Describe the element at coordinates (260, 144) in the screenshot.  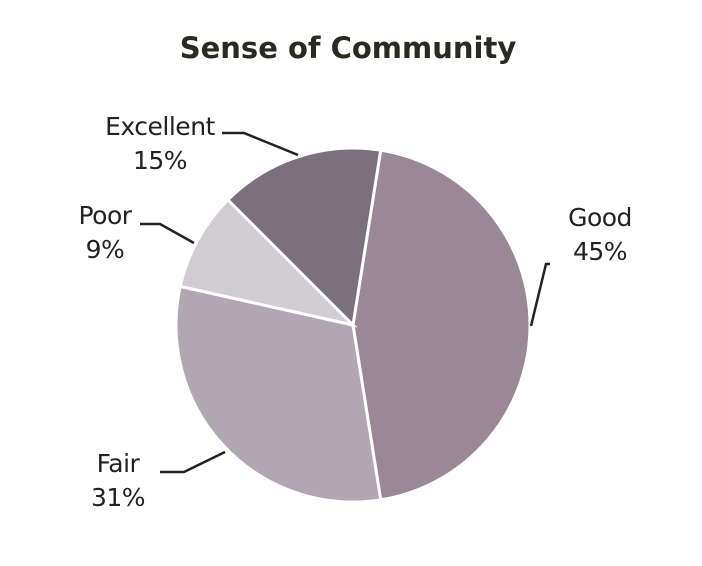
I see `leader-line-excellent` at that location.